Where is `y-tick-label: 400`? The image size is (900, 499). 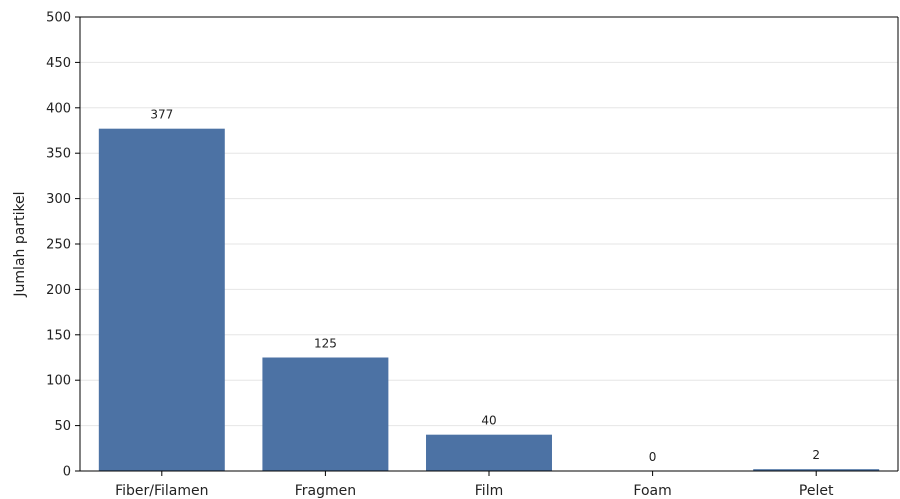
y-tick-label: 400 is located at coordinates (58, 108).